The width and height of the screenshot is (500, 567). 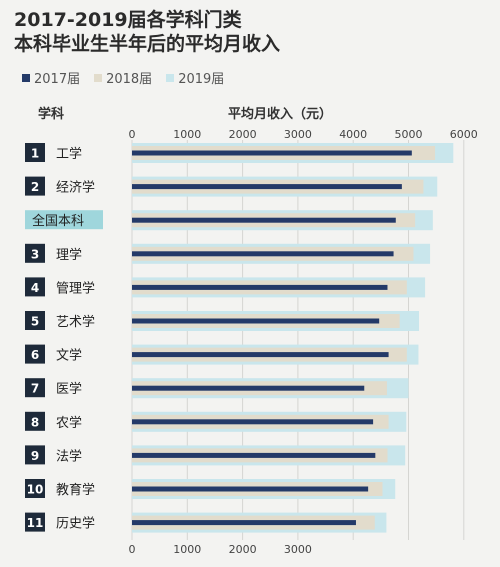 I want to click on x-tick-label-bottom: 0, so click(x=132, y=549).